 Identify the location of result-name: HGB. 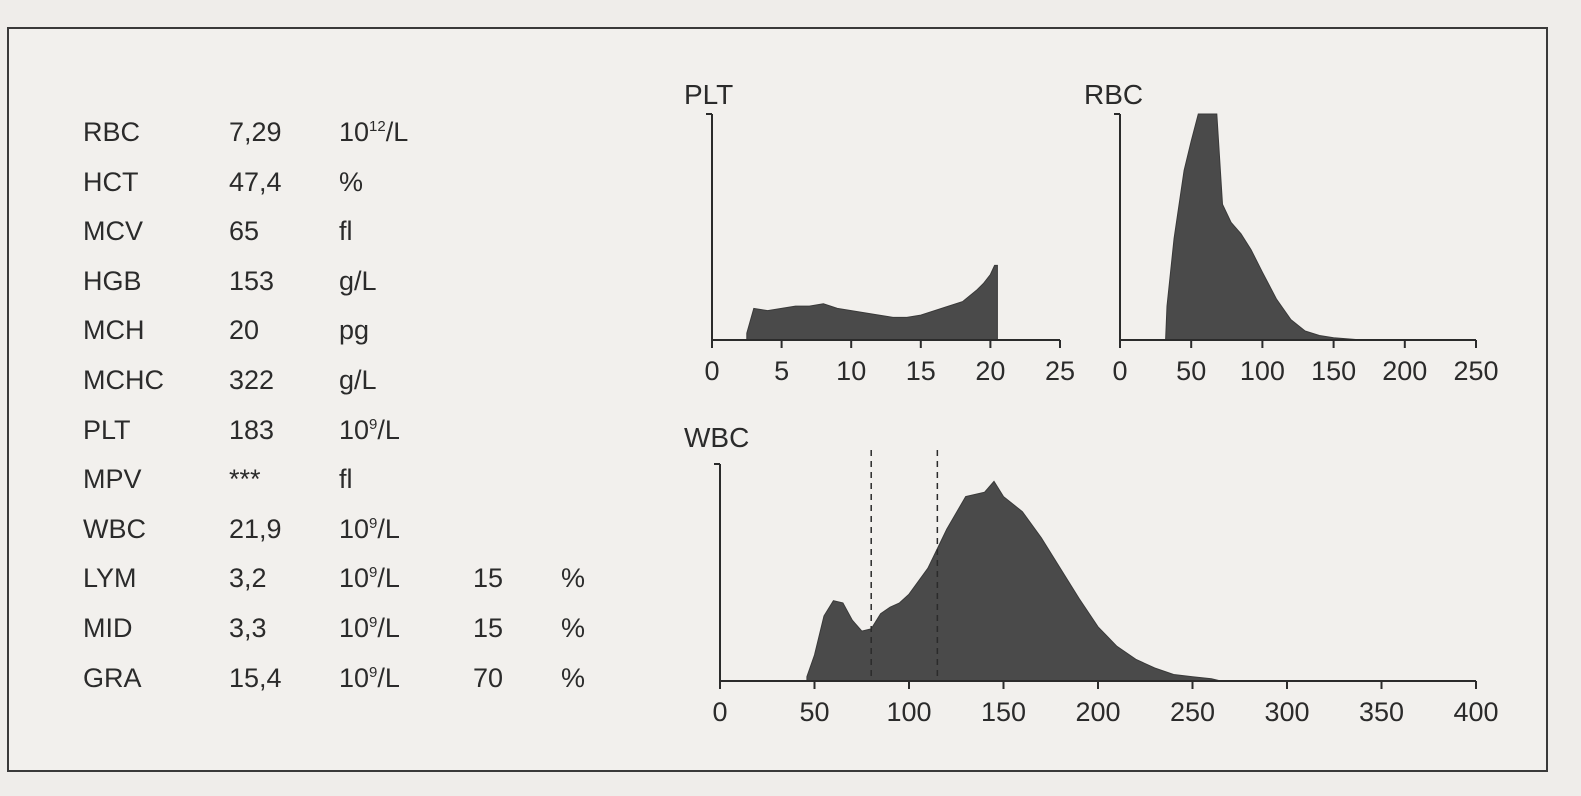
(112, 280).